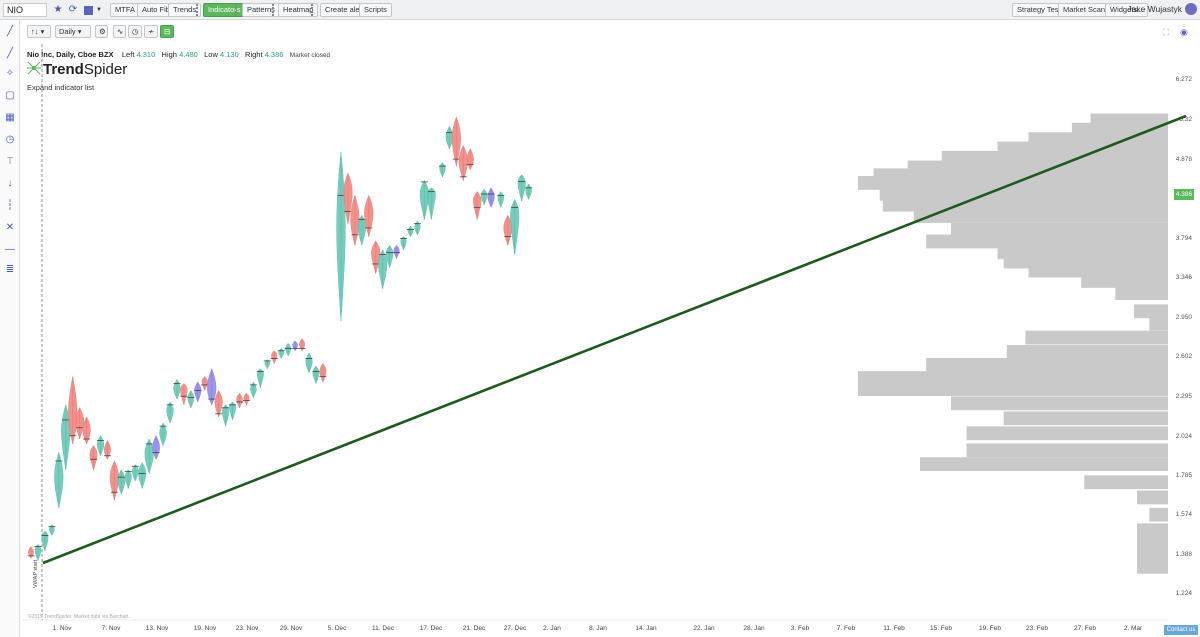  I want to click on wave-toggle-icon: ∿, so click(119, 31).